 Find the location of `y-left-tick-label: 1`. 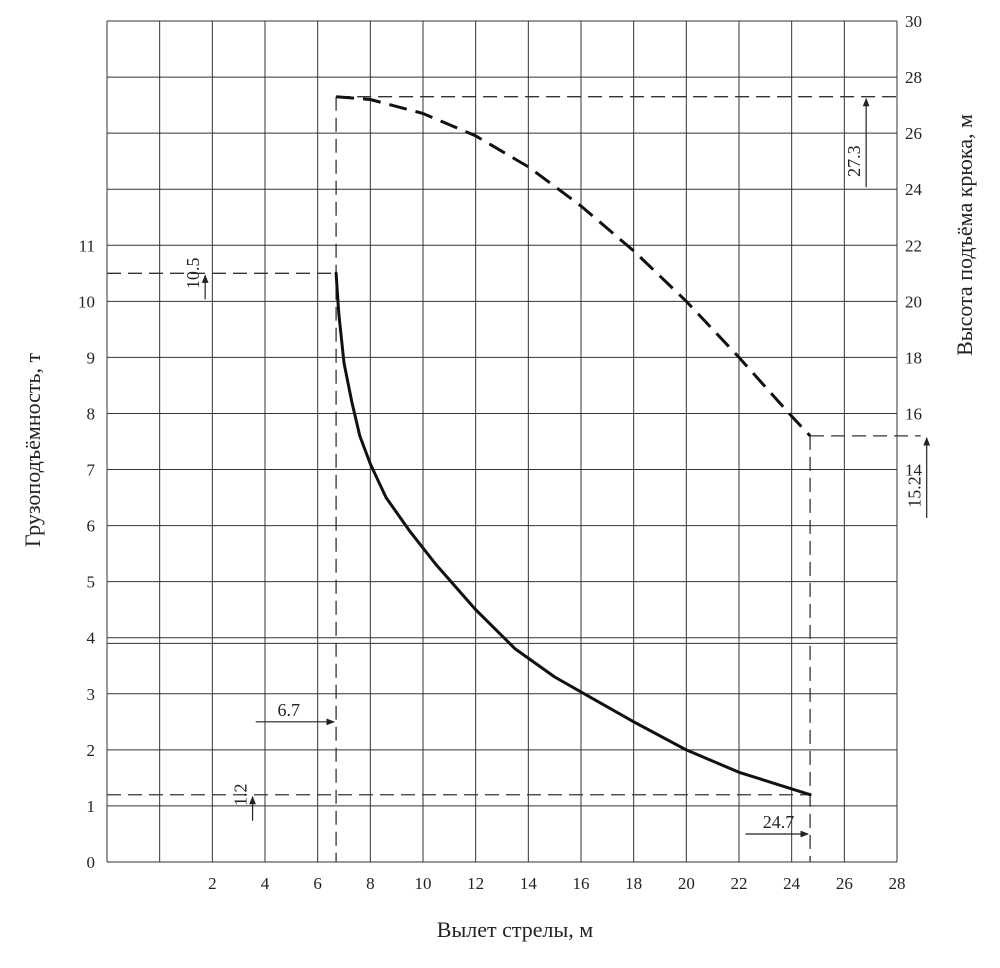

y-left-tick-label: 1 is located at coordinates (91, 806).